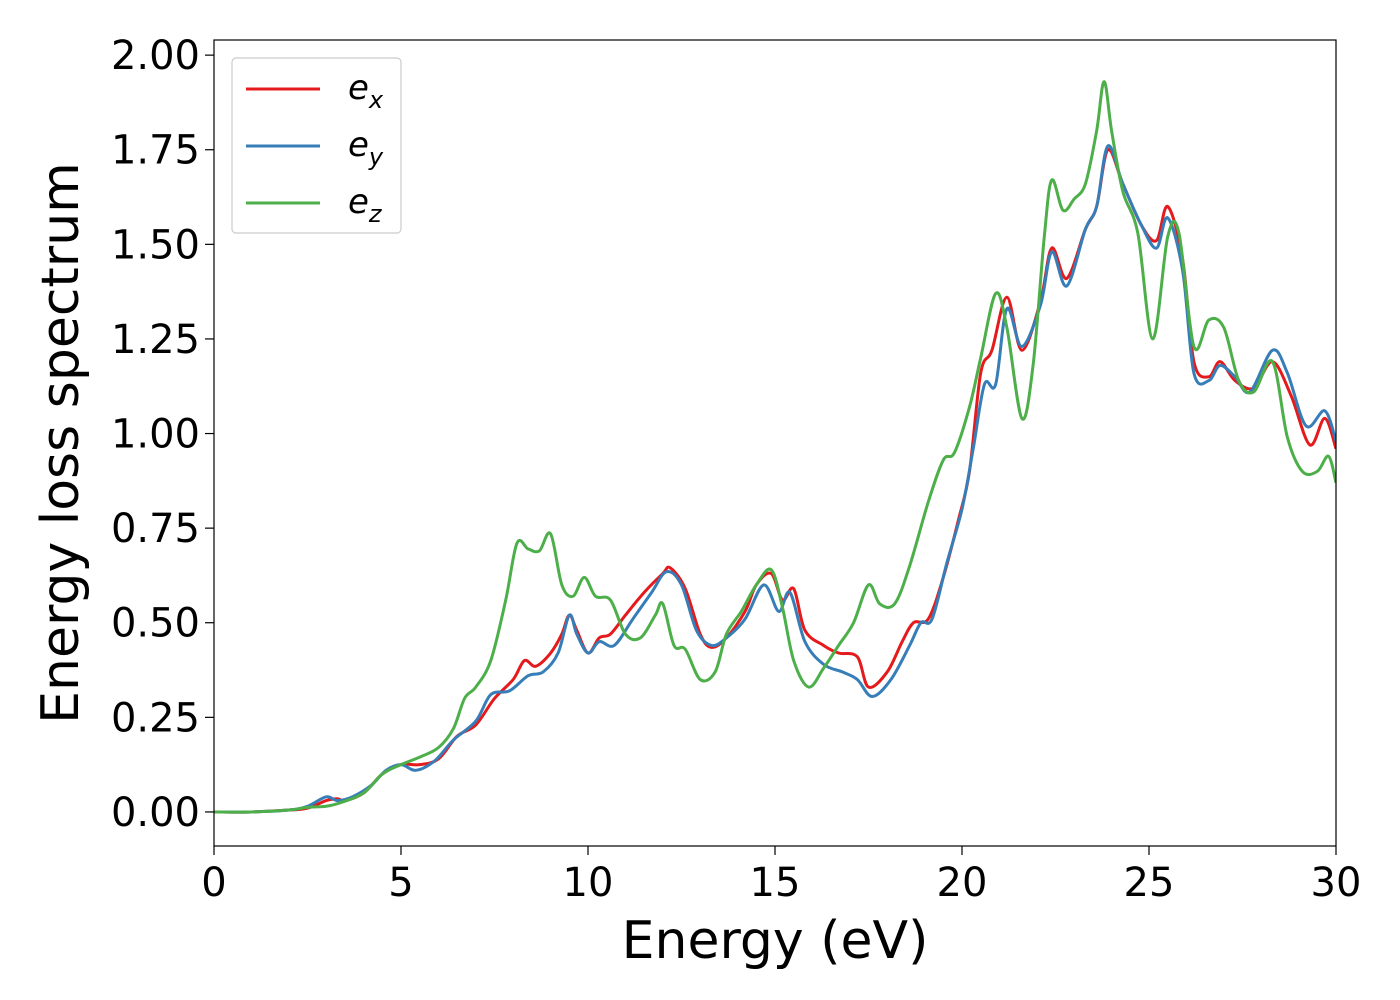 This screenshot has height=1000, width=1400. What do you see at coordinates (775, 941) in the screenshot?
I see `x-axis-label: Energy (eV)` at bounding box center [775, 941].